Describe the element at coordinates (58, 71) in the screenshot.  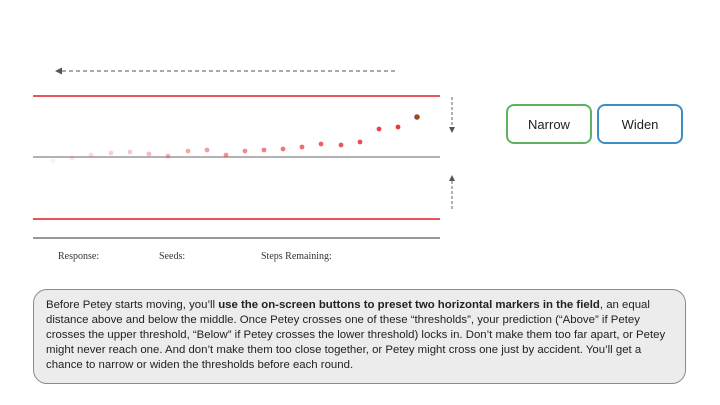
I see `left-arrow-icon` at that location.